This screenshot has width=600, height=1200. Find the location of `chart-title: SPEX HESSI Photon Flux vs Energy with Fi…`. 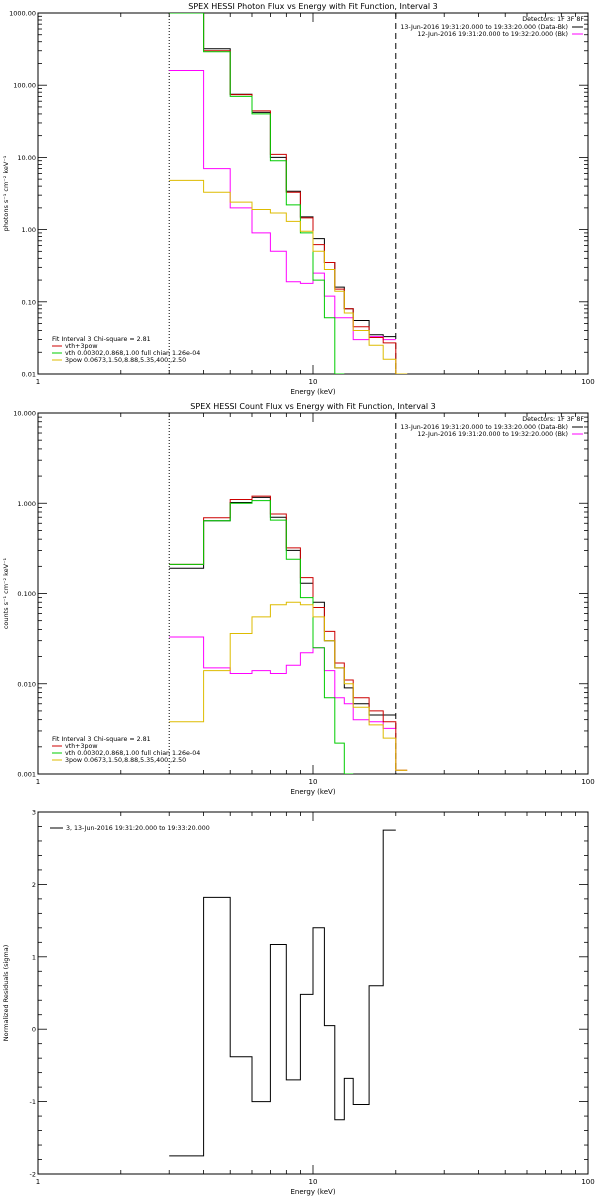

chart-title: SPEX HESSI Photon Flux vs Energy with Fi… is located at coordinates (313, 6).